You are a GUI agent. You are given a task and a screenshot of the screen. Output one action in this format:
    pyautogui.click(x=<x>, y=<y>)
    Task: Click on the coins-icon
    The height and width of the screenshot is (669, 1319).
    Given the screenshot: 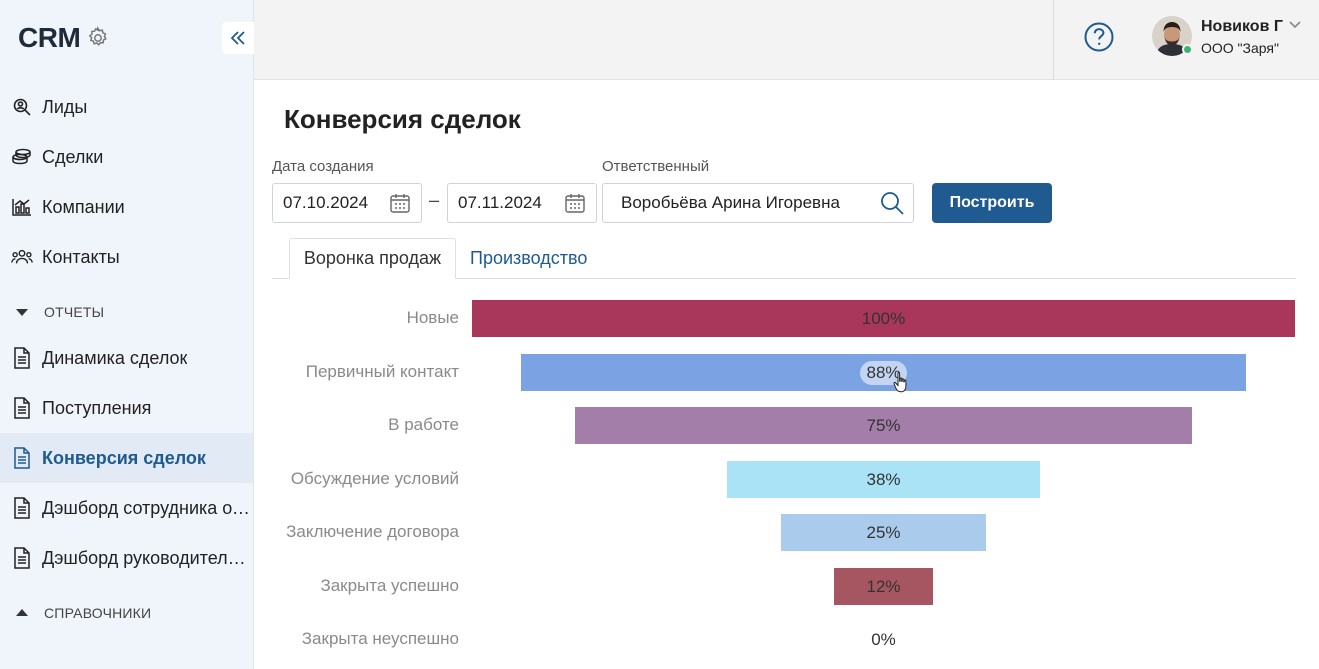 What is the action you would take?
    pyautogui.click(x=22, y=157)
    